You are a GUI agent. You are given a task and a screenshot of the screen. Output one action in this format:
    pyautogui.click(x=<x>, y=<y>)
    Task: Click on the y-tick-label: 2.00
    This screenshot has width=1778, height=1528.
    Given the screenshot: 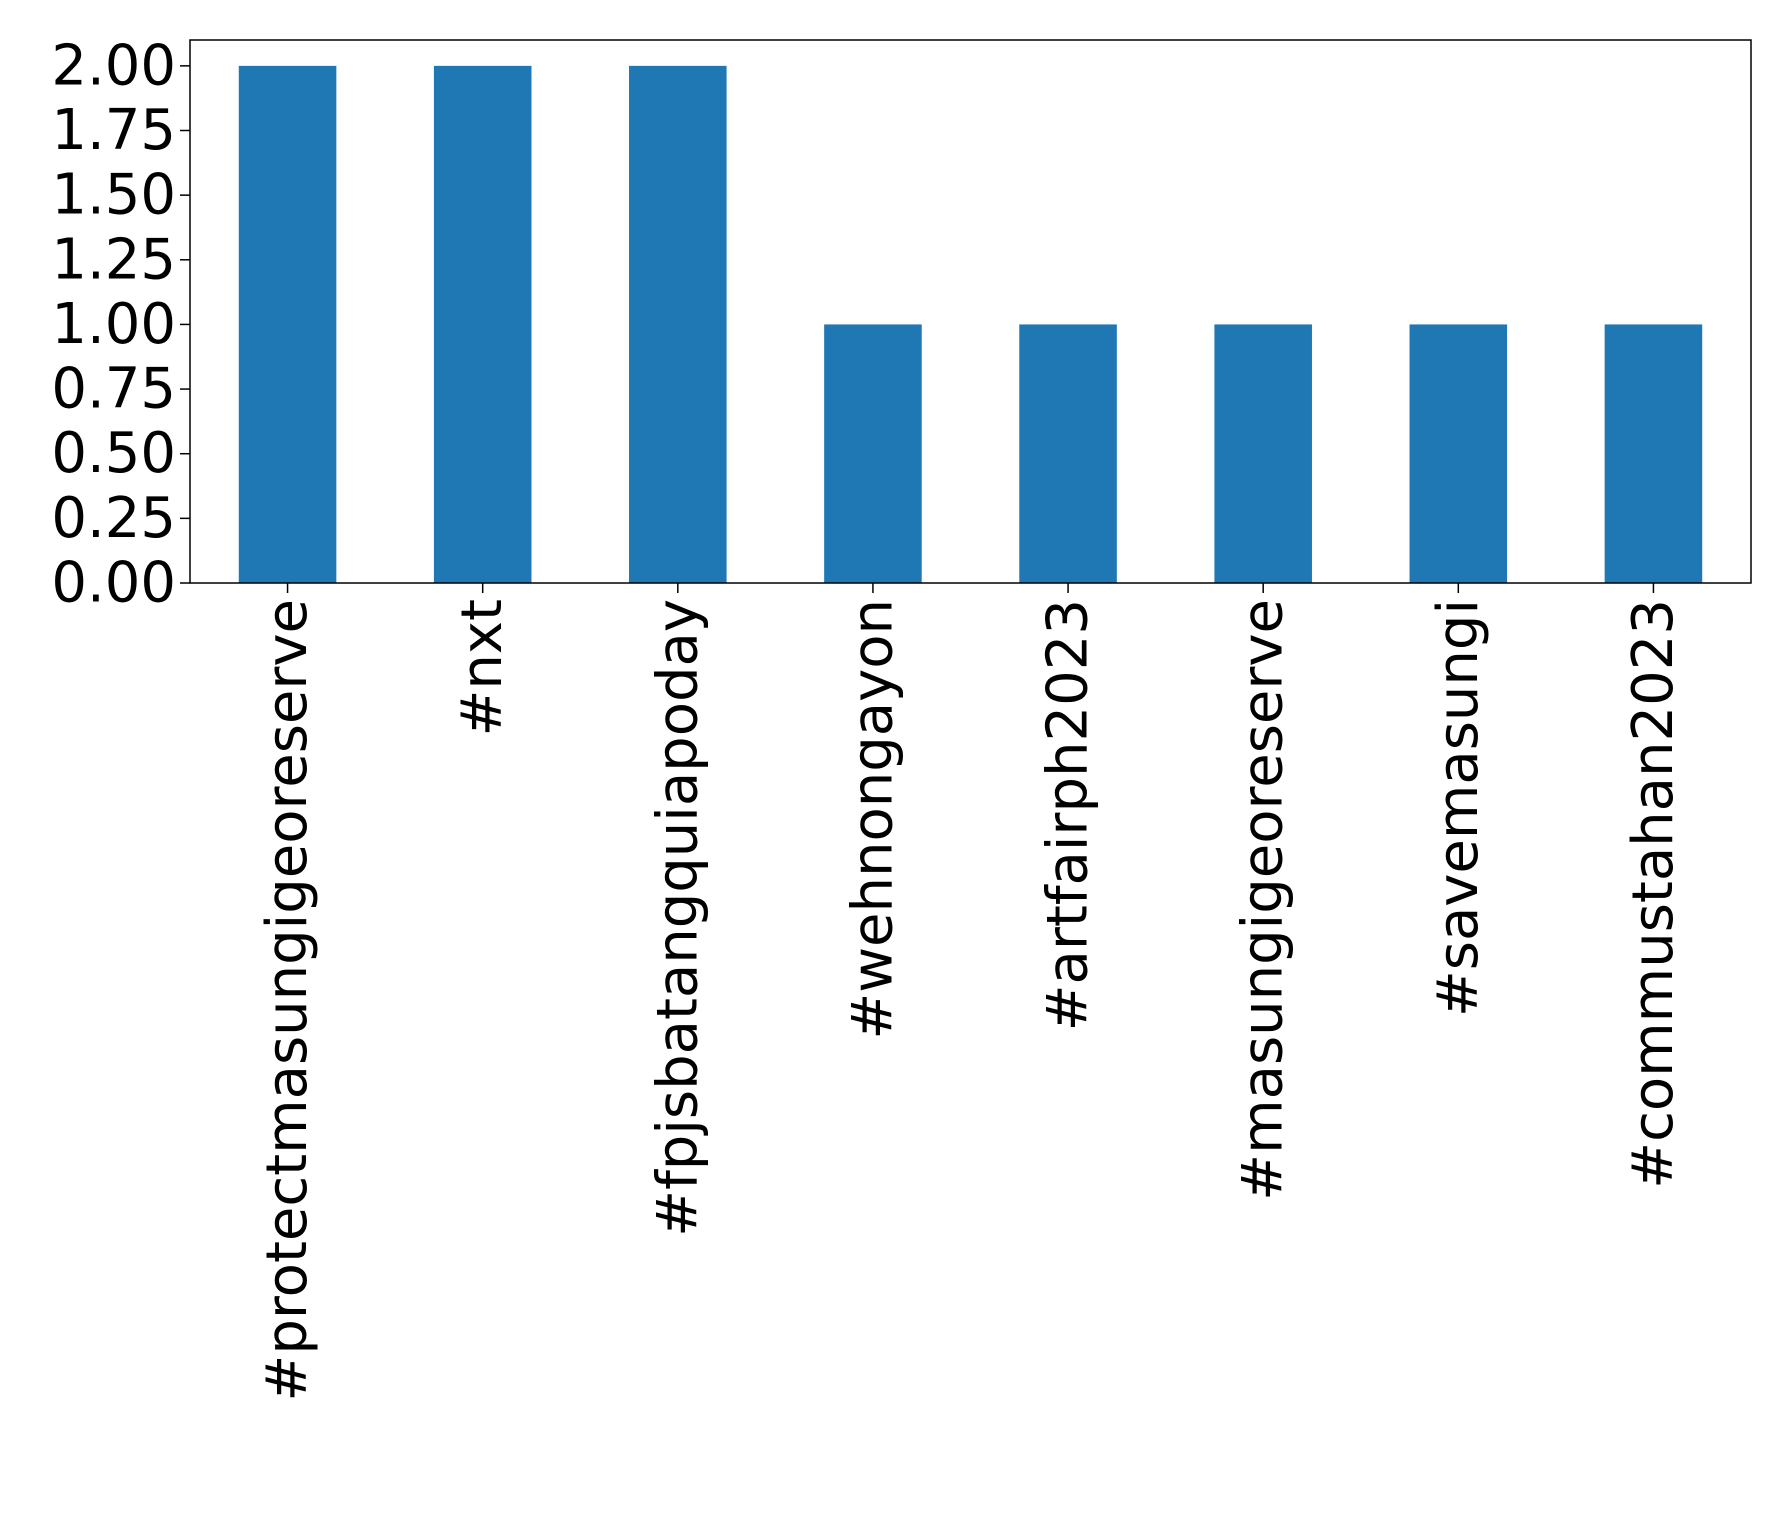 What is the action you would take?
    pyautogui.click(x=113, y=65)
    